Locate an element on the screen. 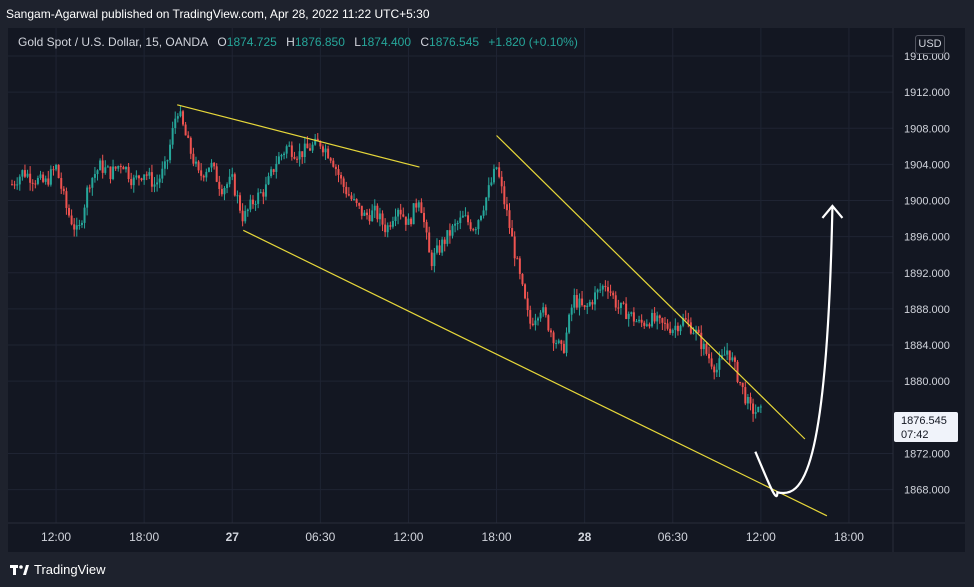 This screenshot has width=974, height=587. symbol-name: Gold Spot / U.S. Dollar, 15, OANDA is located at coordinates (113, 42).